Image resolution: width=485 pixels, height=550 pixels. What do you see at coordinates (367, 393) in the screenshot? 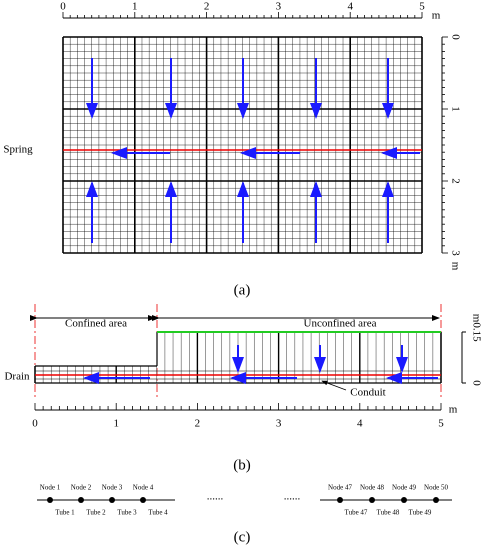
I see `conduit-label: Conduit` at bounding box center [367, 393].